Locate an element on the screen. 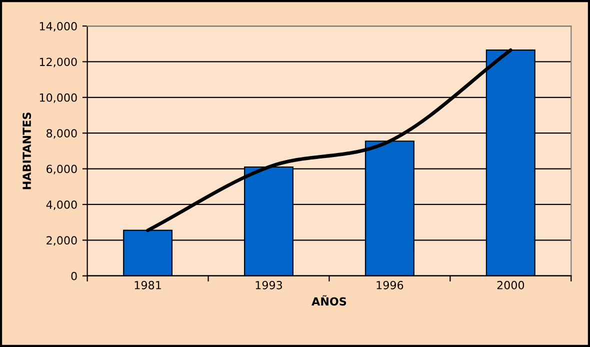  x-tick-label: 1993 is located at coordinates (269, 285).